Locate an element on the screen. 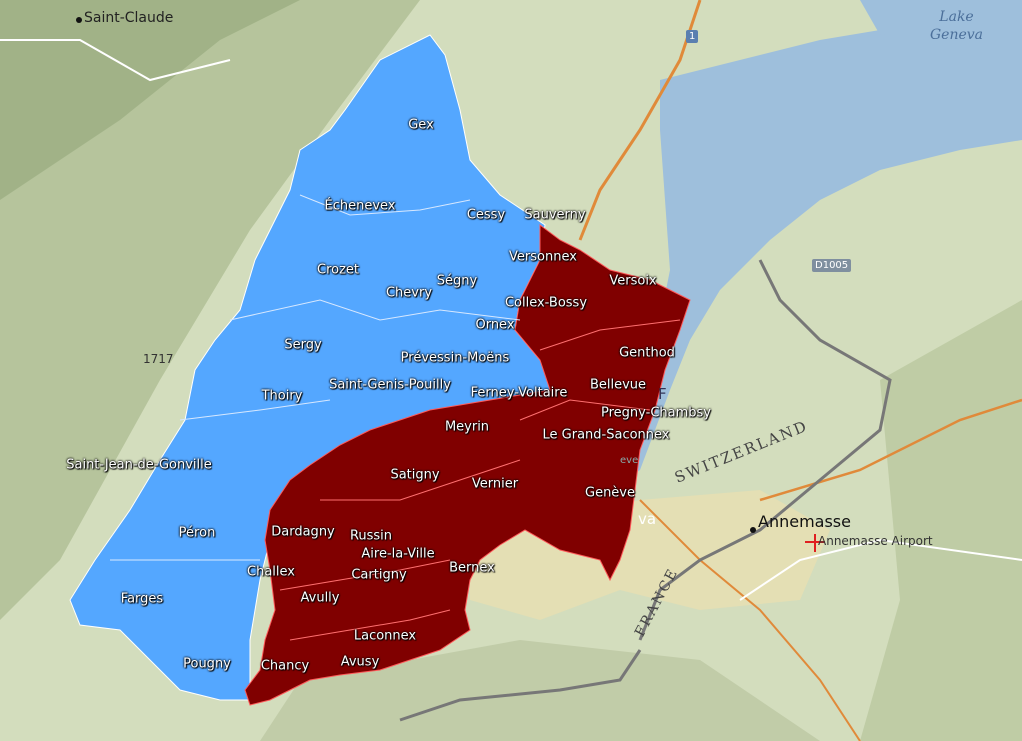 This screenshot has height=741, width=1022. region-label: Bellevue is located at coordinates (618, 385).